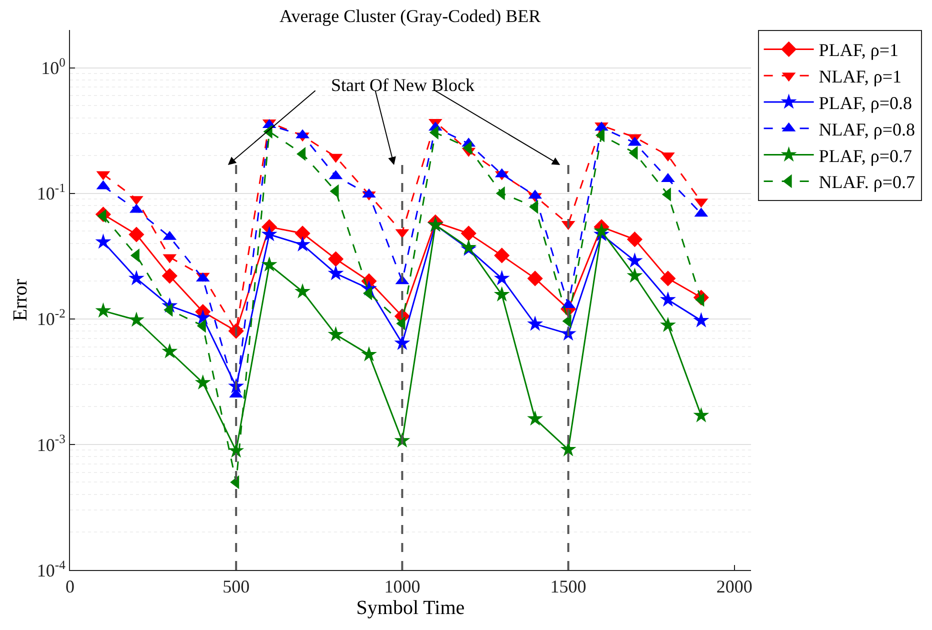 This screenshot has width=932, height=630. What do you see at coordinates (865, 103) in the screenshot?
I see `legend-label: PLAF, ρ=0.8` at bounding box center [865, 103].